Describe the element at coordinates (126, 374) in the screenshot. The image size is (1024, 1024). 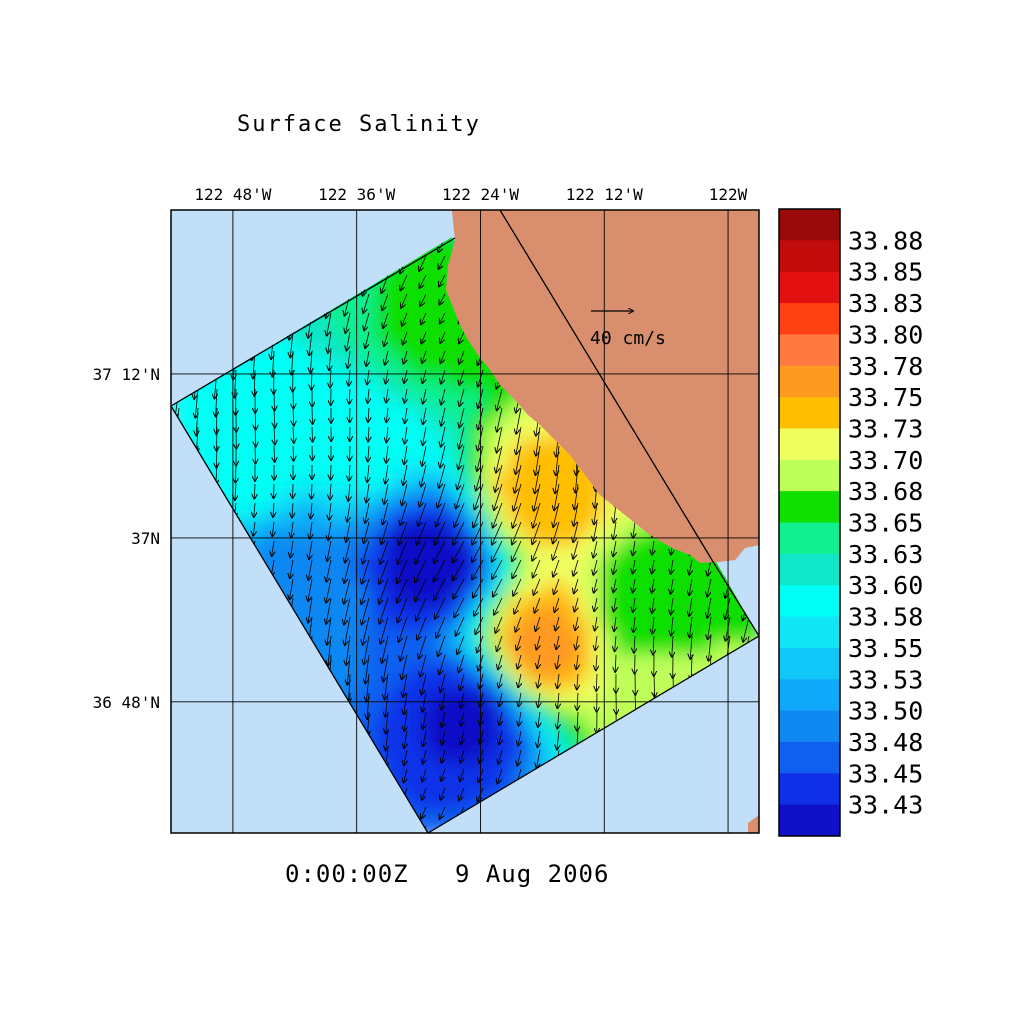
I see `latitude-tick-label: 37 12'N` at that location.